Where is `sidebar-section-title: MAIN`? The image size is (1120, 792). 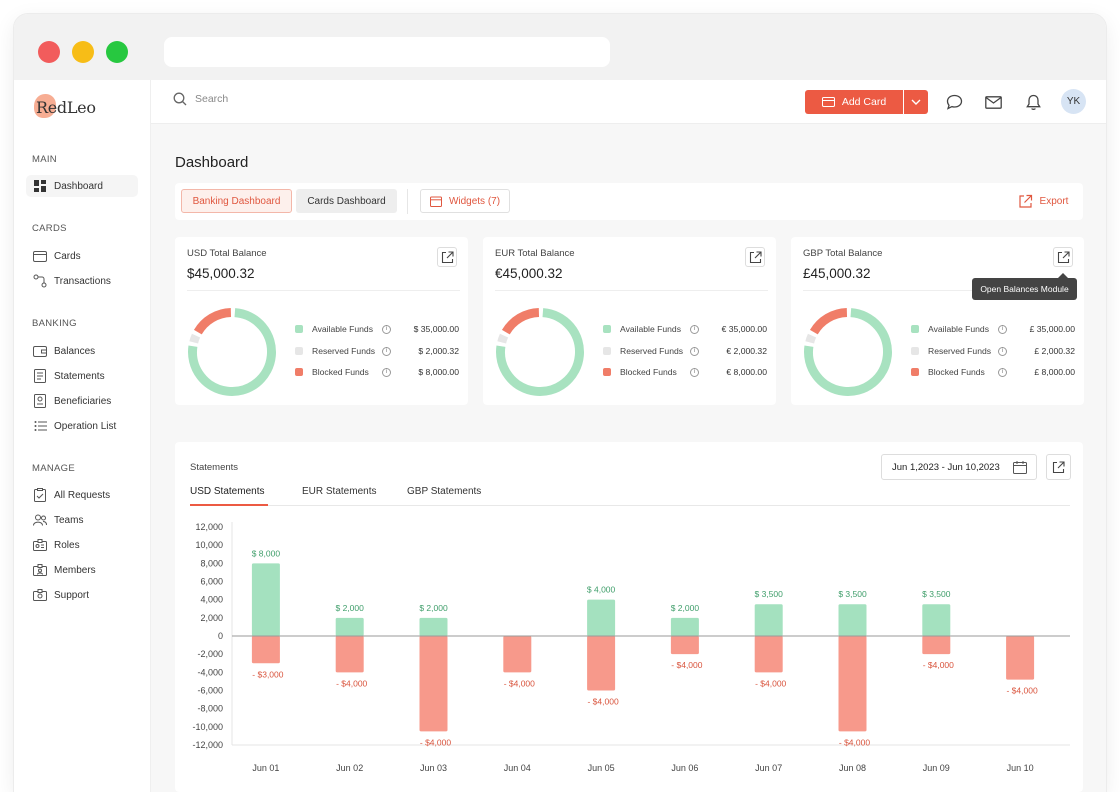 sidebar-section-title: MAIN is located at coordinates (44, 159).